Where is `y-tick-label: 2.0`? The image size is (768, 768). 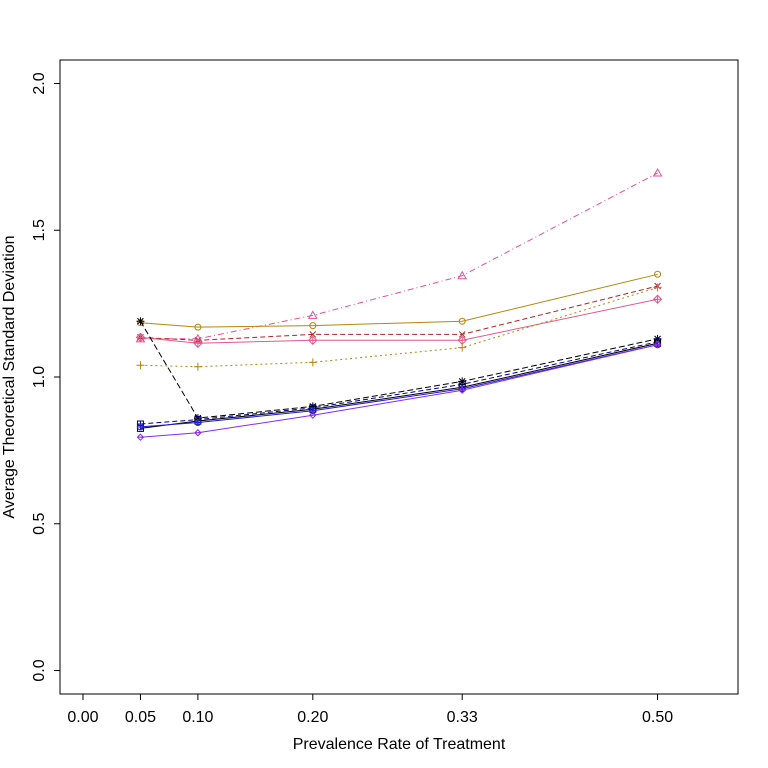
y-tick-label: 2.0 is located at coordinates (39, 83).